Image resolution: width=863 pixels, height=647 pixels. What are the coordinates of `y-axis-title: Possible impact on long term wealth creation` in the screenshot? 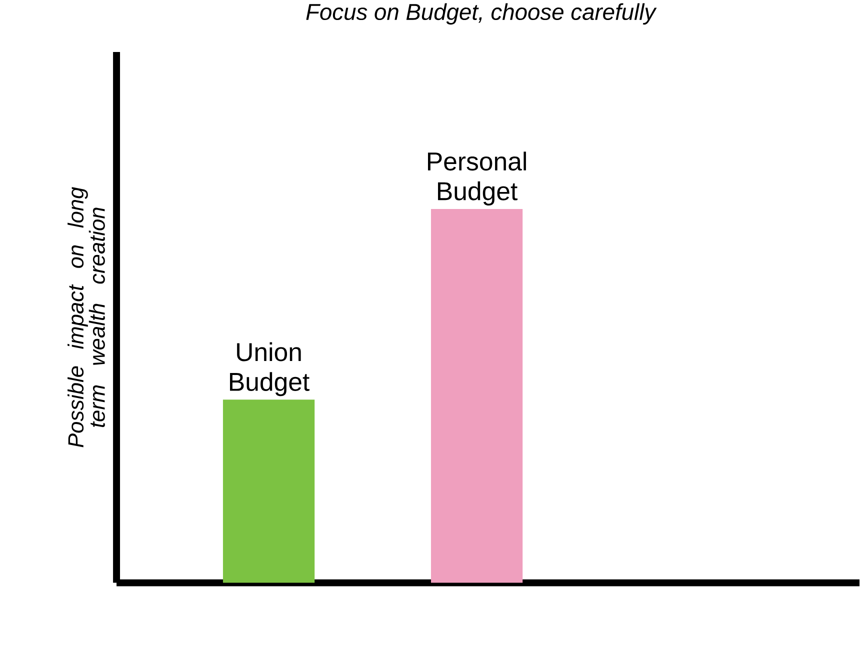 It's located at (86, 317).